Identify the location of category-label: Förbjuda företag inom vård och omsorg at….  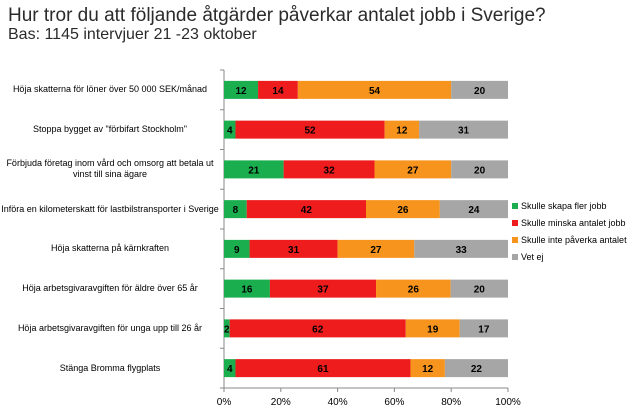
(110, 169).